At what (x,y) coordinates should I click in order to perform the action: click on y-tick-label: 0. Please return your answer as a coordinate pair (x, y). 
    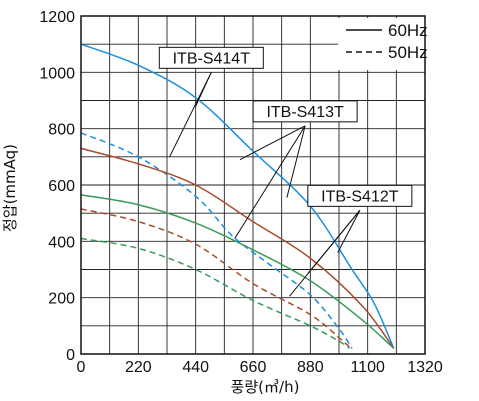
    Looking at the image, I should click on (70, 355).